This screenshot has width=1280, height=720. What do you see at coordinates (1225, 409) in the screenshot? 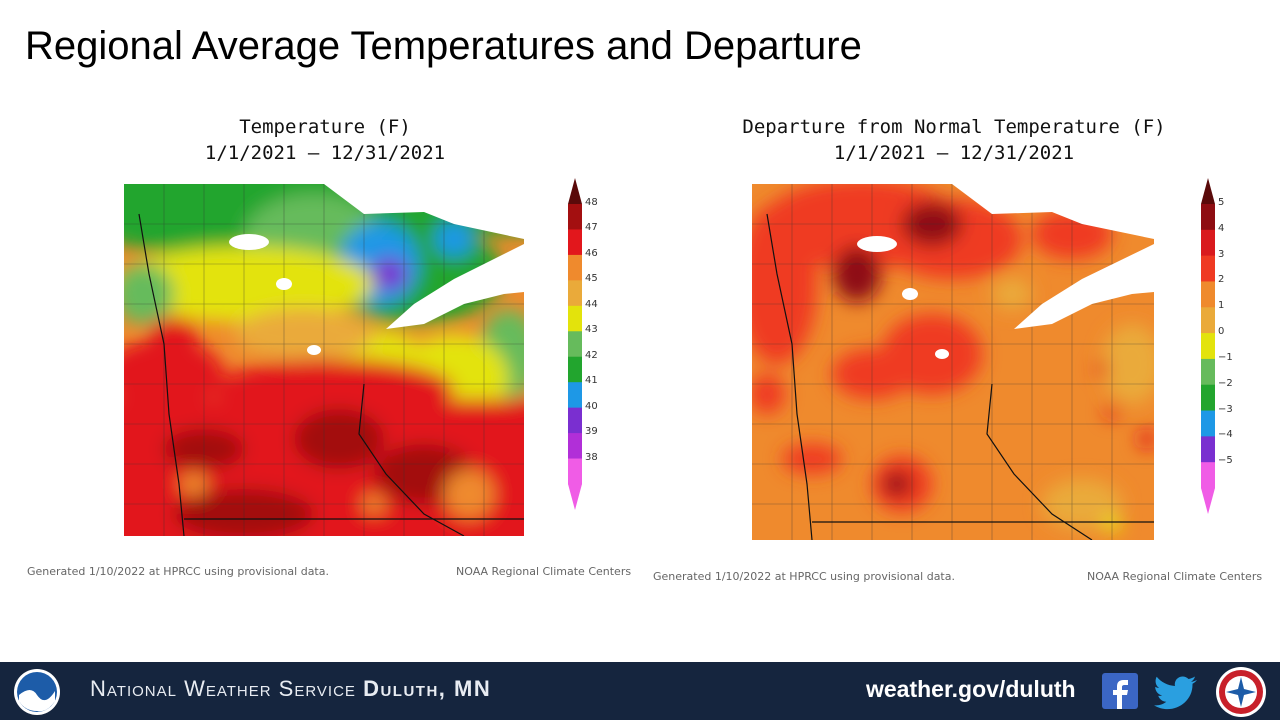
I see `legend-label: −3` at bounding box center [1225, 409].